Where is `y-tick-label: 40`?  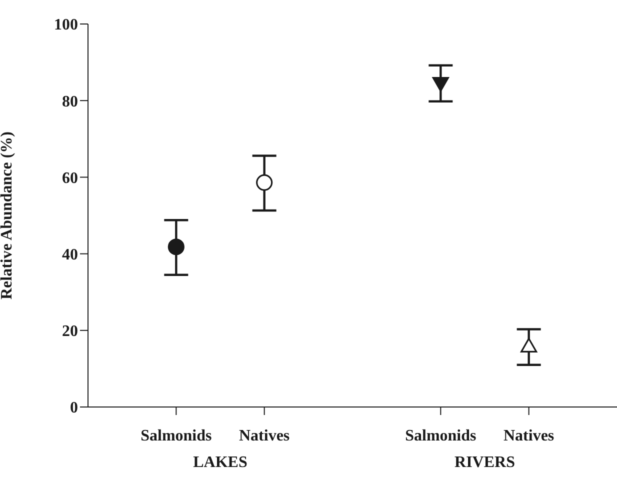 y-tick-label: 40 is located at coordinates (70, 255).